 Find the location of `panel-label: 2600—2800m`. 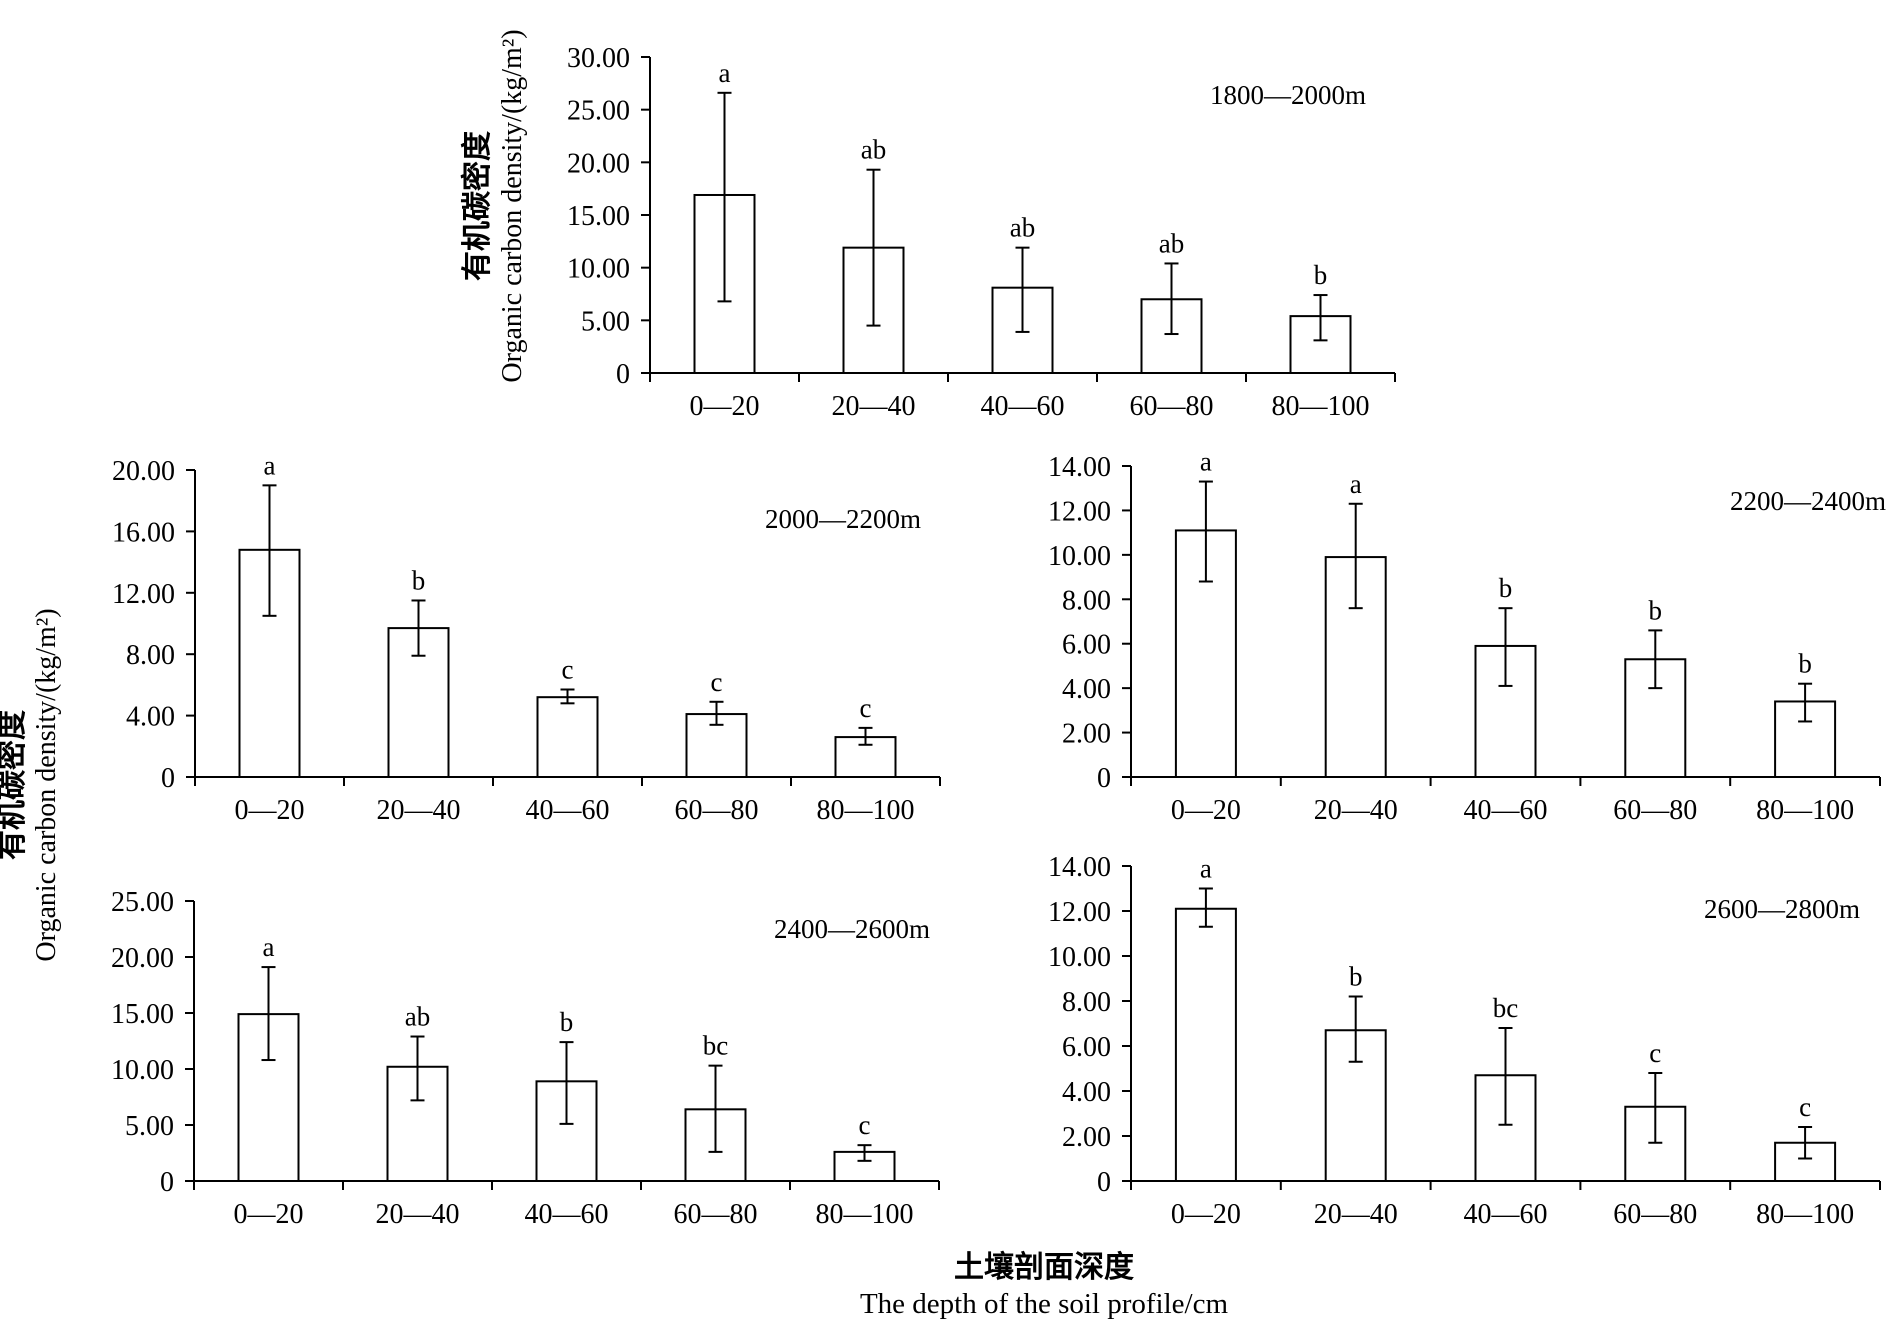

panel-label: 2600—2800m is located at coordinates (1782, 909).